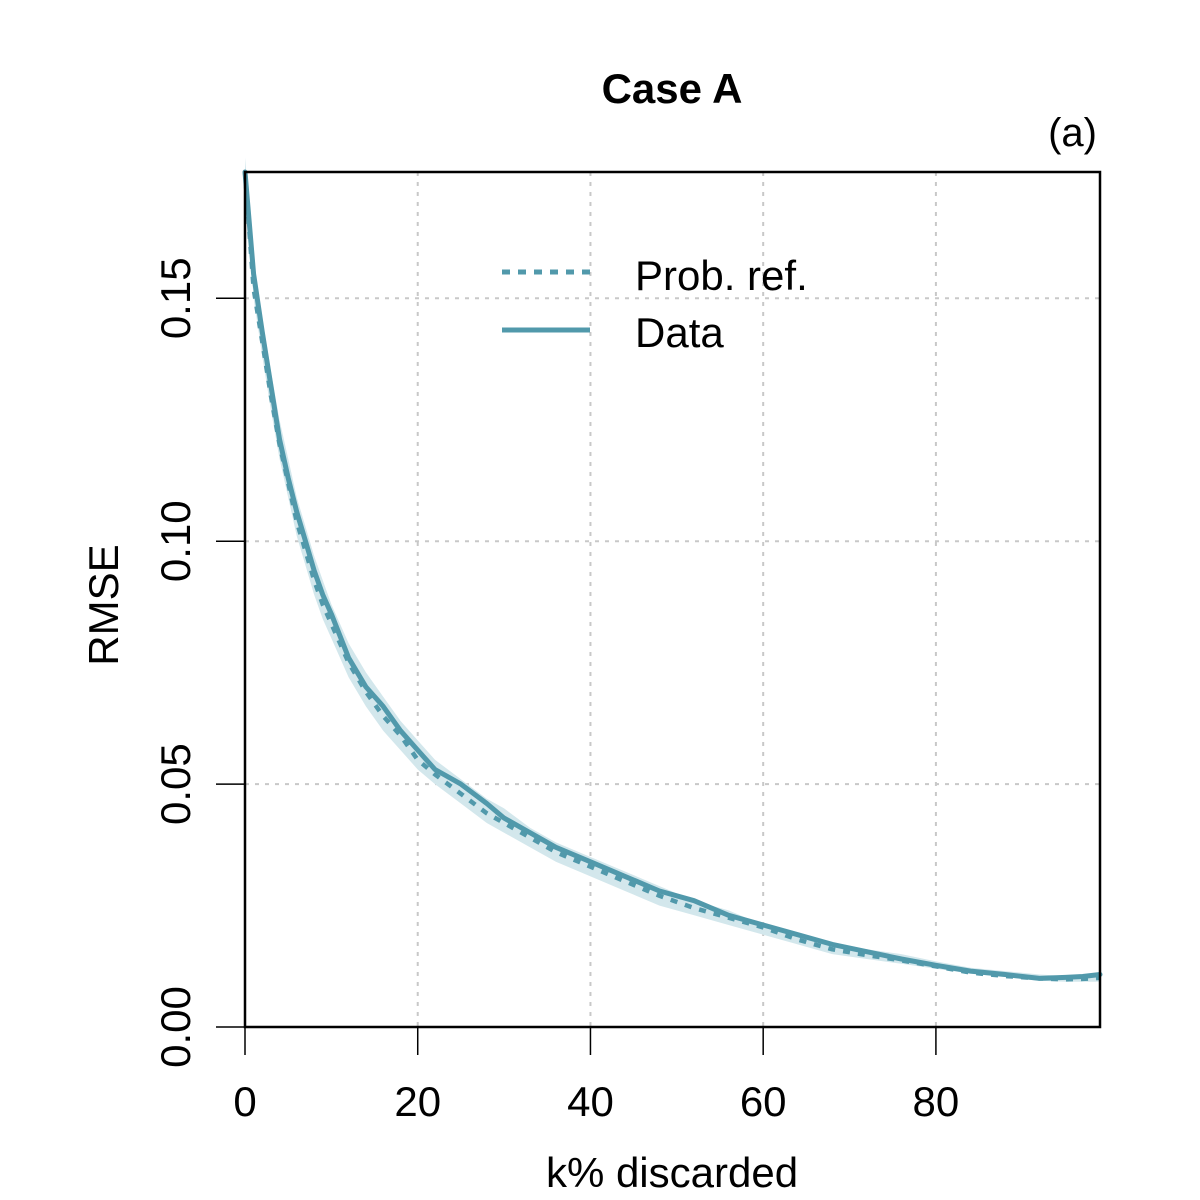  I want to click on x-tick-label: 60, so click(763, 1101).